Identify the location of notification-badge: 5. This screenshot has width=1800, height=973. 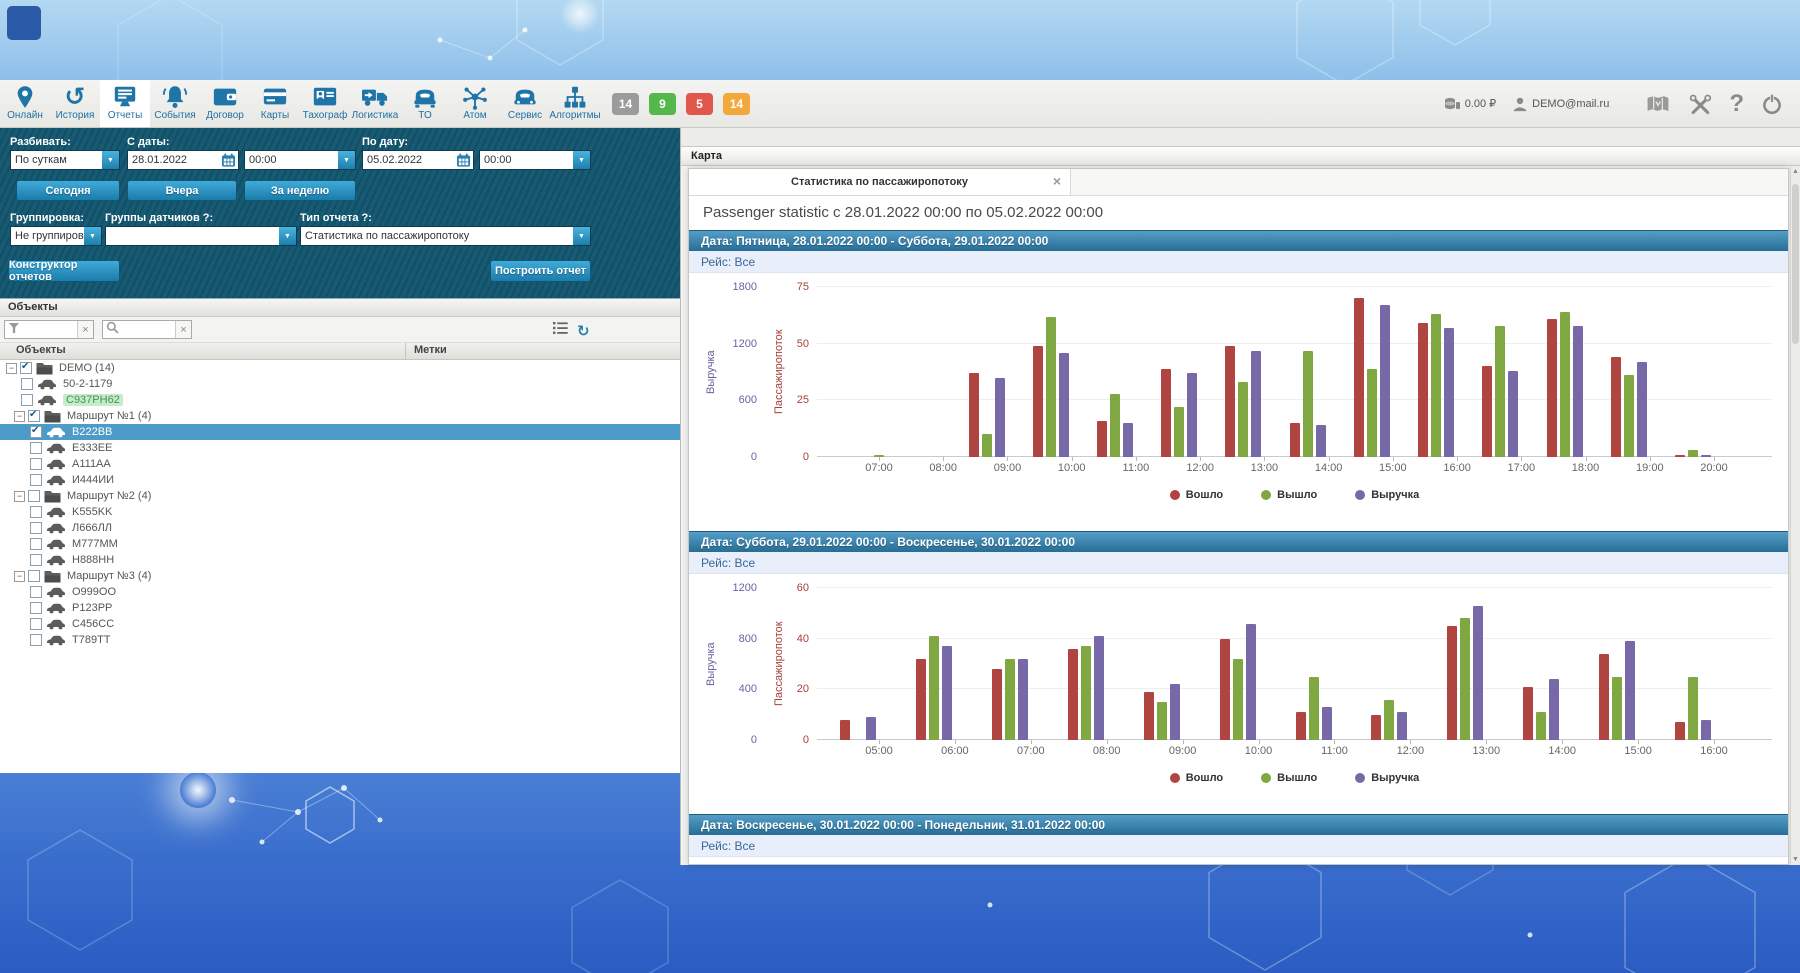
(699, 103).